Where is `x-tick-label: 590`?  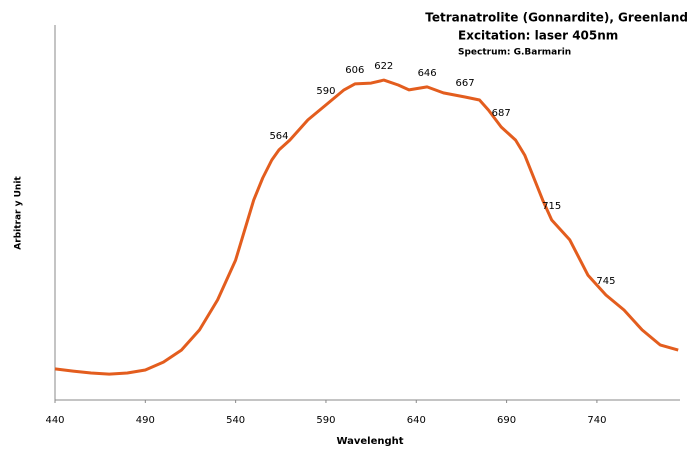
x-tick-label: 590 is located at coordinates (325, 420).